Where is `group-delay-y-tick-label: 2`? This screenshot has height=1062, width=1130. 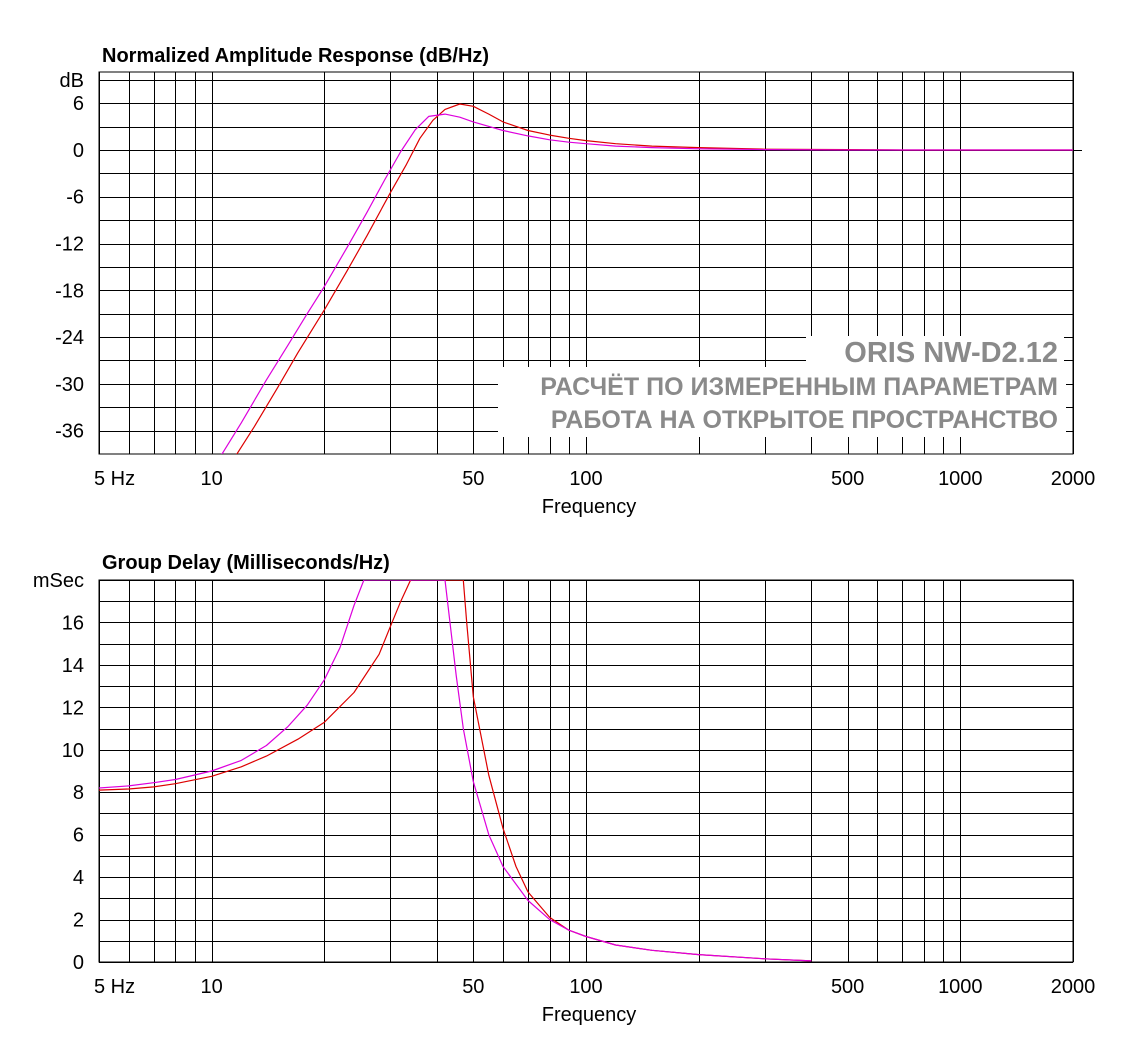 group-delay-y-tick-label: 2 is located at coordinates (78, 921).